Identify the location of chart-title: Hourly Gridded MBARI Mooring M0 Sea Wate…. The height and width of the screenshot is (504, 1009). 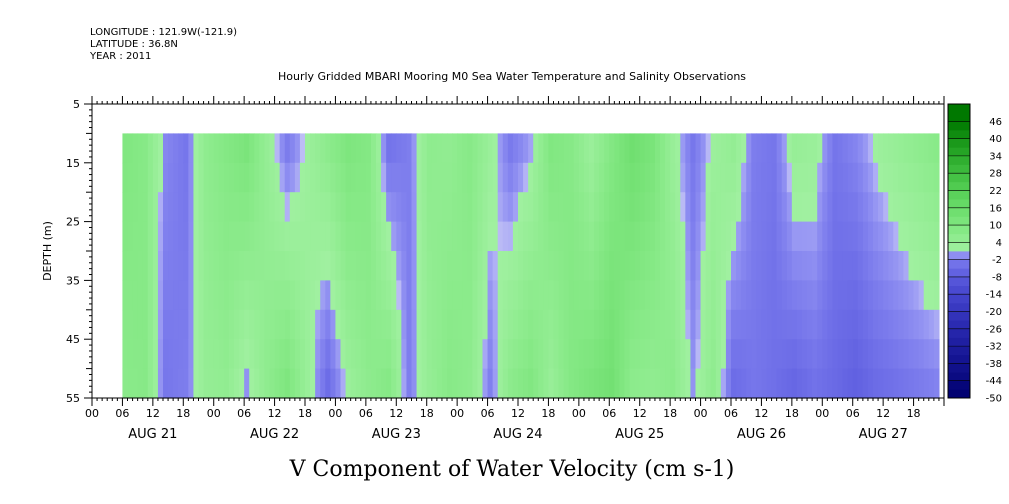
(512, 76).